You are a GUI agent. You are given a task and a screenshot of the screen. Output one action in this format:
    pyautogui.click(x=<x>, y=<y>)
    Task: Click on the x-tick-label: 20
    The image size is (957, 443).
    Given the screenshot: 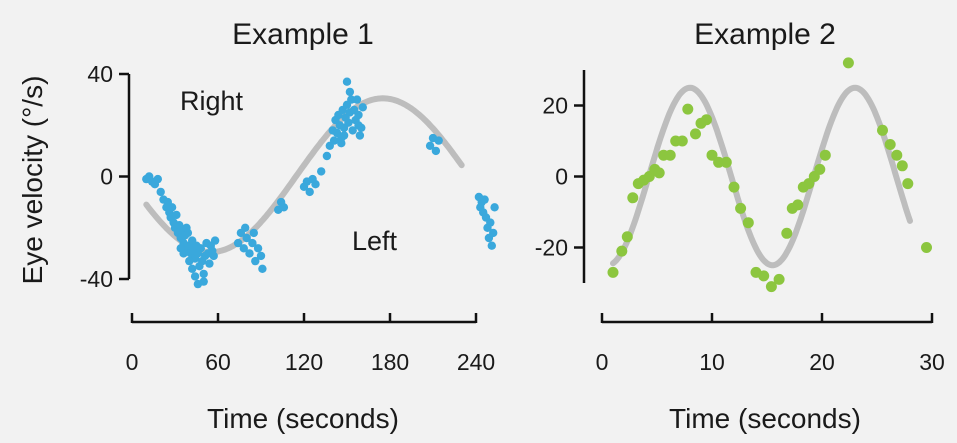 What is the action you would take?
    pyautogui.click(x=822, y=362)
    